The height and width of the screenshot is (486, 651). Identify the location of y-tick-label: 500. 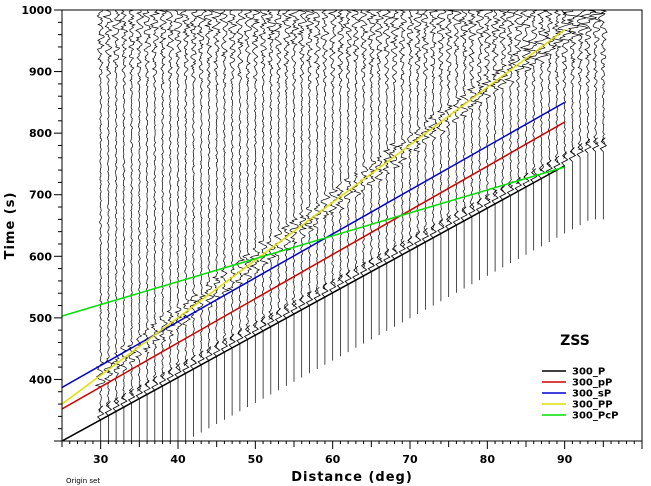
(40, 318).